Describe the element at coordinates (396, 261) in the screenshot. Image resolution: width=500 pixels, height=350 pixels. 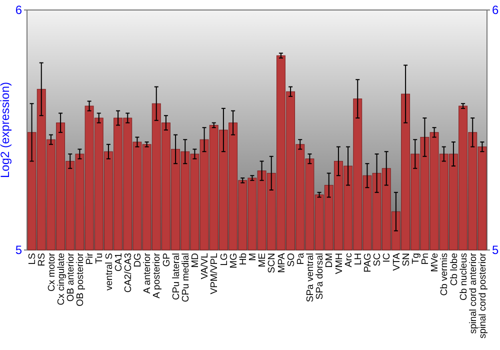
I see `x-tick-label: VTA` at that location.